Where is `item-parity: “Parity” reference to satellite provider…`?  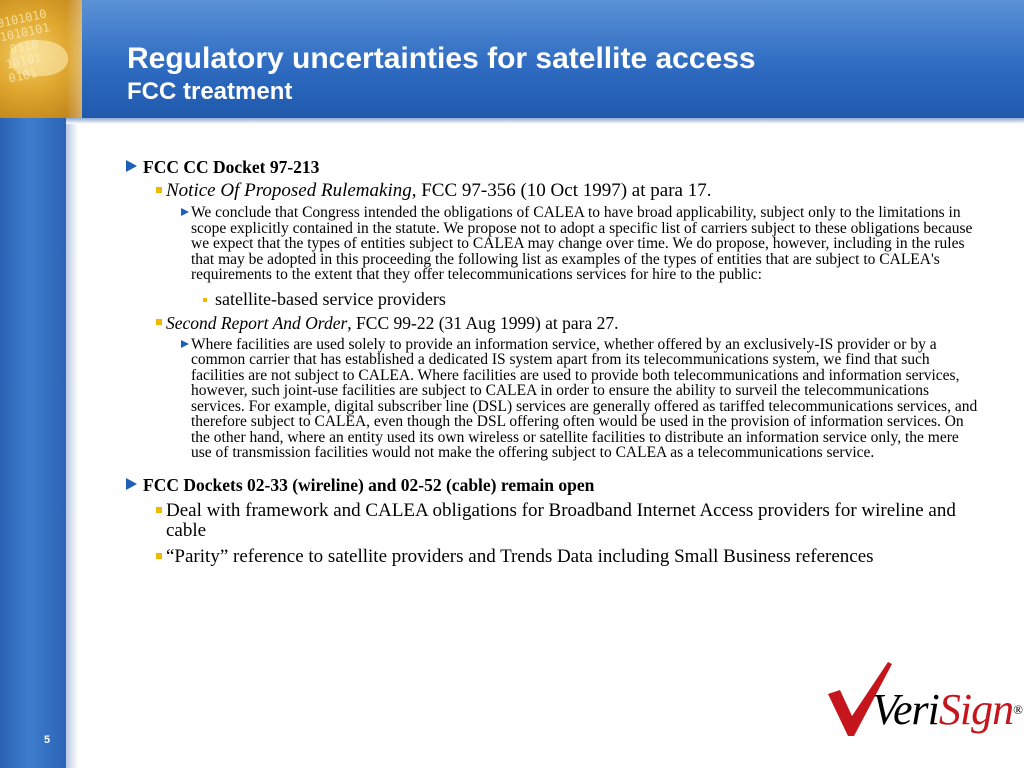
item-parity: “Parity” reference to satellite provider… is located at coordinates (567, 556).